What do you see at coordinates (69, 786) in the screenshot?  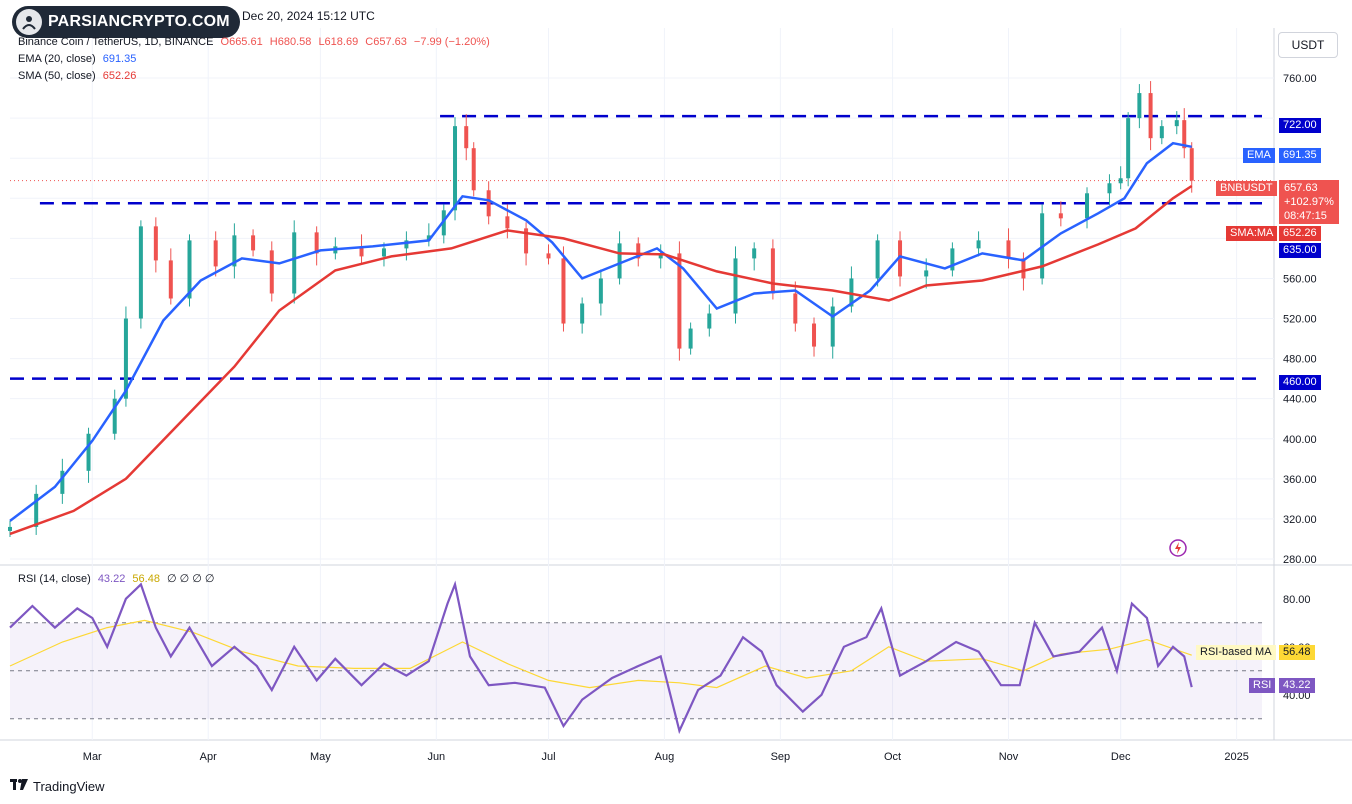 I see `tradingview-text: TradingView` at bounding box center [69, 786].